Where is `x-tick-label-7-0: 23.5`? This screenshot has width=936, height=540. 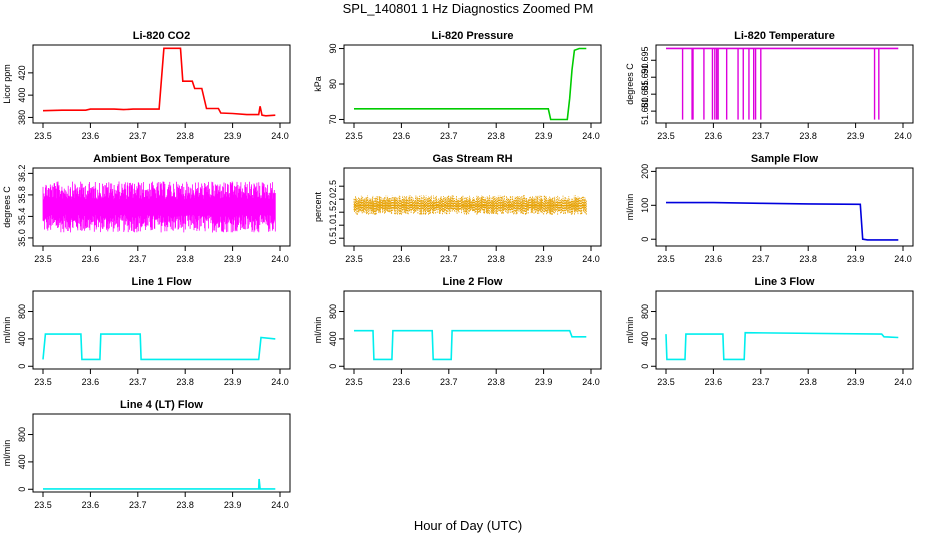 x-tick-label-7-0: 23.5 is located at coordinates (43, 382).